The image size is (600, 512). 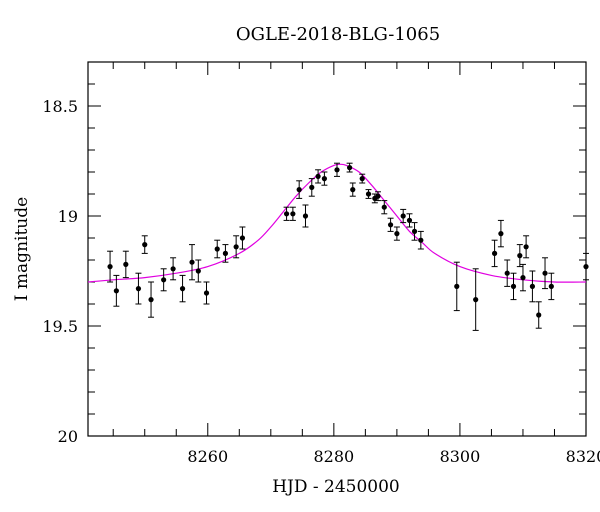 I want to click on y-axis-label: I magnitude, so click(x=22, y=249).